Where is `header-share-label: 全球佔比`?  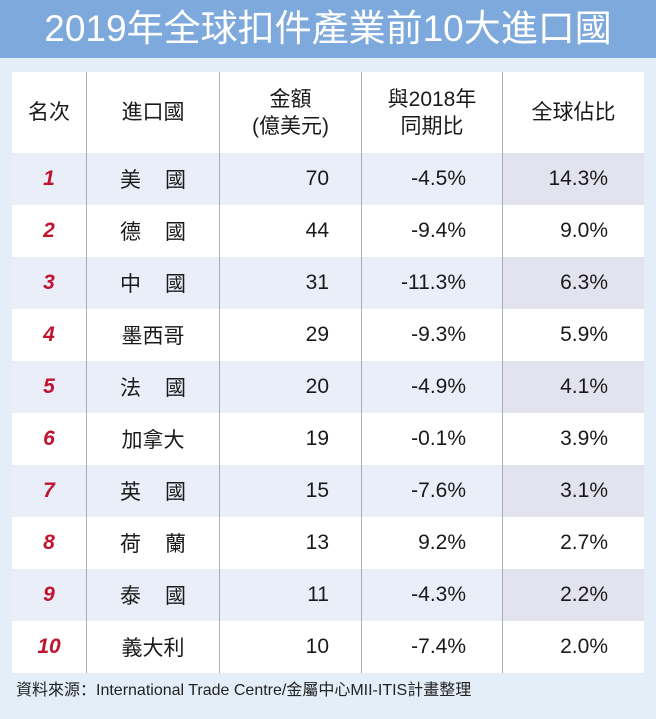 header-share-label: 全球佔比 is located at coordinates (573, 112).